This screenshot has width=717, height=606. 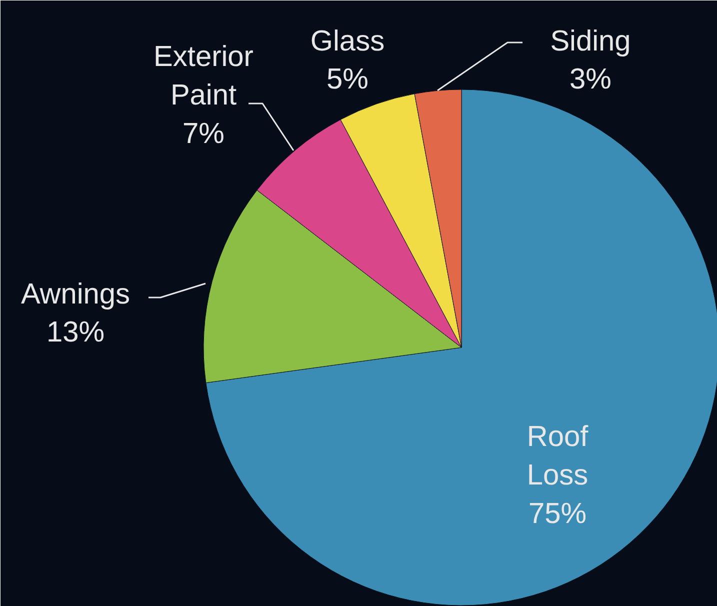 What do you see at coordinates (203, 134) in the screenshot?
I see `data-label: 7%` at bounding box center [203, 134].